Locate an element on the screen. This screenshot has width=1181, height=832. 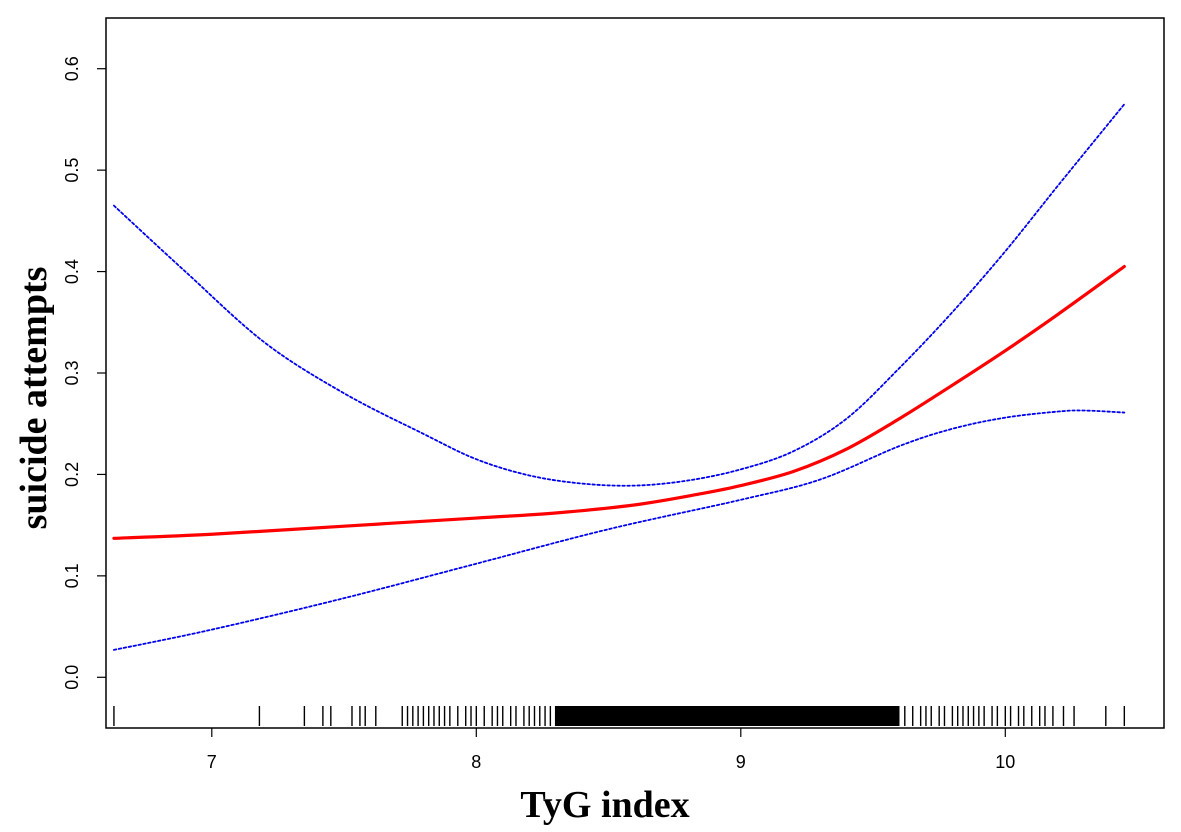
y-axis-title: suicide attempts is located at coordinates (34, 398).